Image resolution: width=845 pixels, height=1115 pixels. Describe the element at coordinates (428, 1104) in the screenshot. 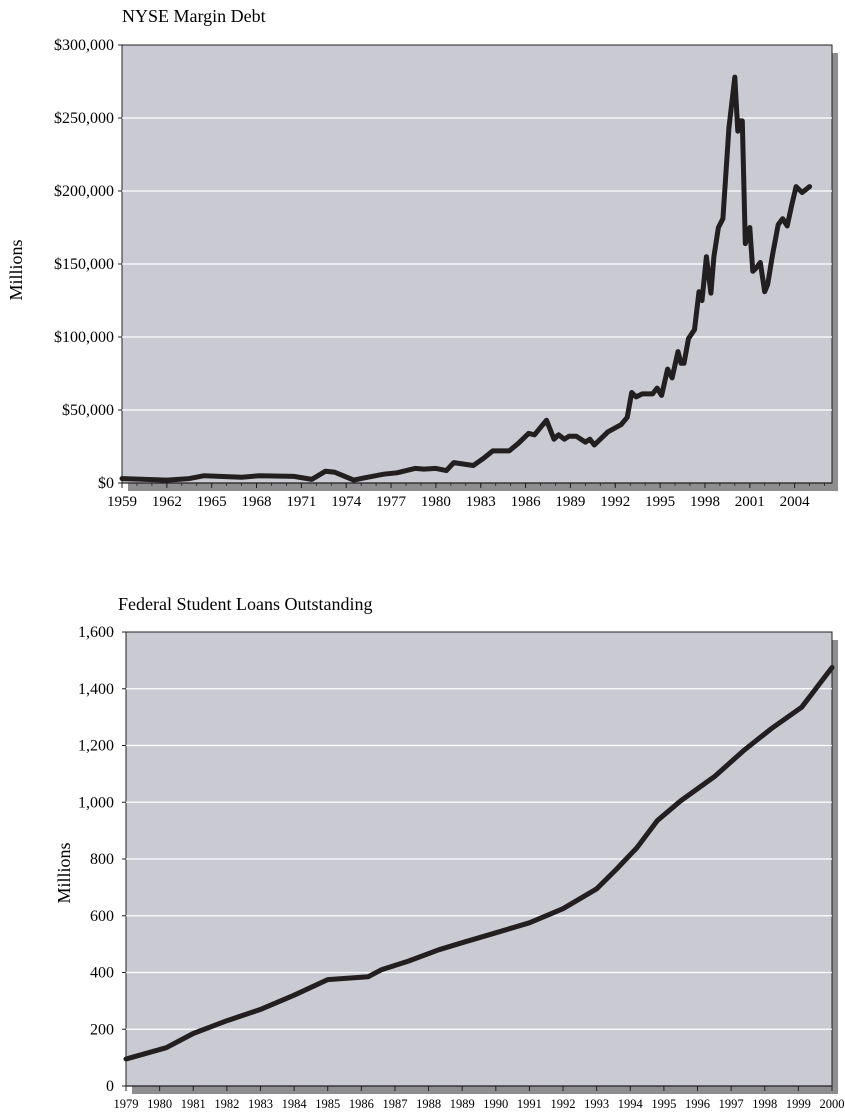

I see `student-loans-x-tick-label: 1988` at that location.